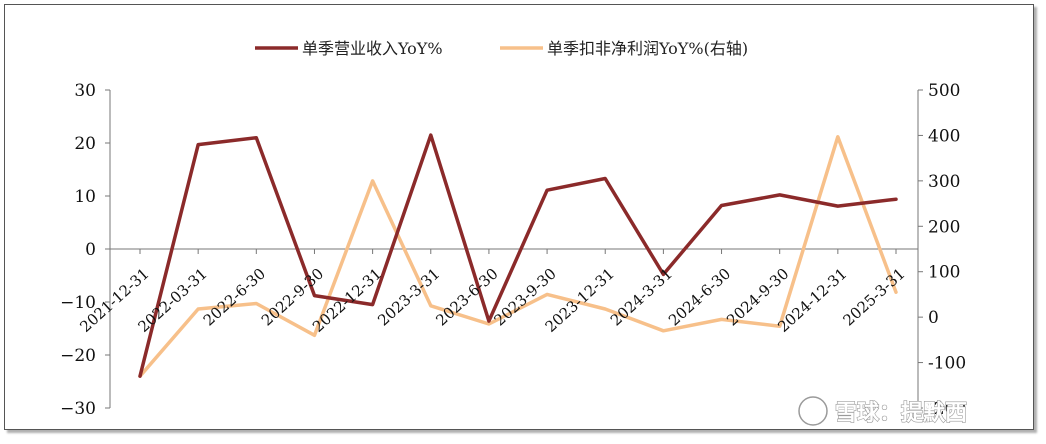 The image size is (1046, 444). Describe the element at coordinates (901, 413) in the screenshot. I see `watermark-text: 雪球：提默西` at that location.